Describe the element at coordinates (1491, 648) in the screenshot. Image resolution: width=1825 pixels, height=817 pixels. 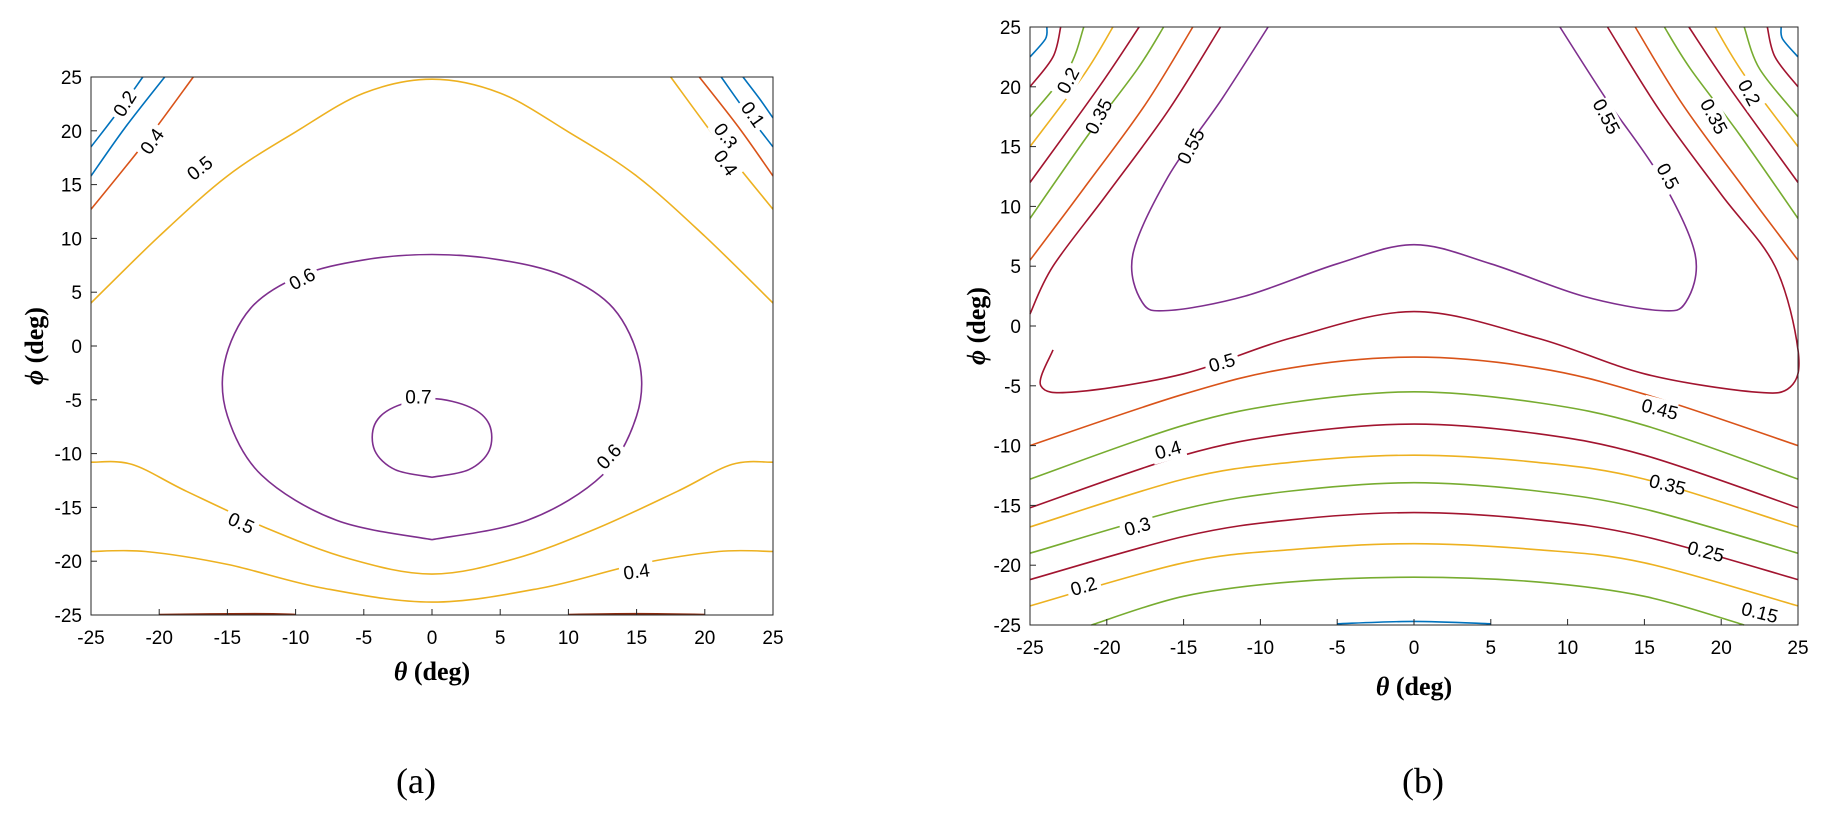
I see `panel-b-x-tick-label-6: 5` at that location.